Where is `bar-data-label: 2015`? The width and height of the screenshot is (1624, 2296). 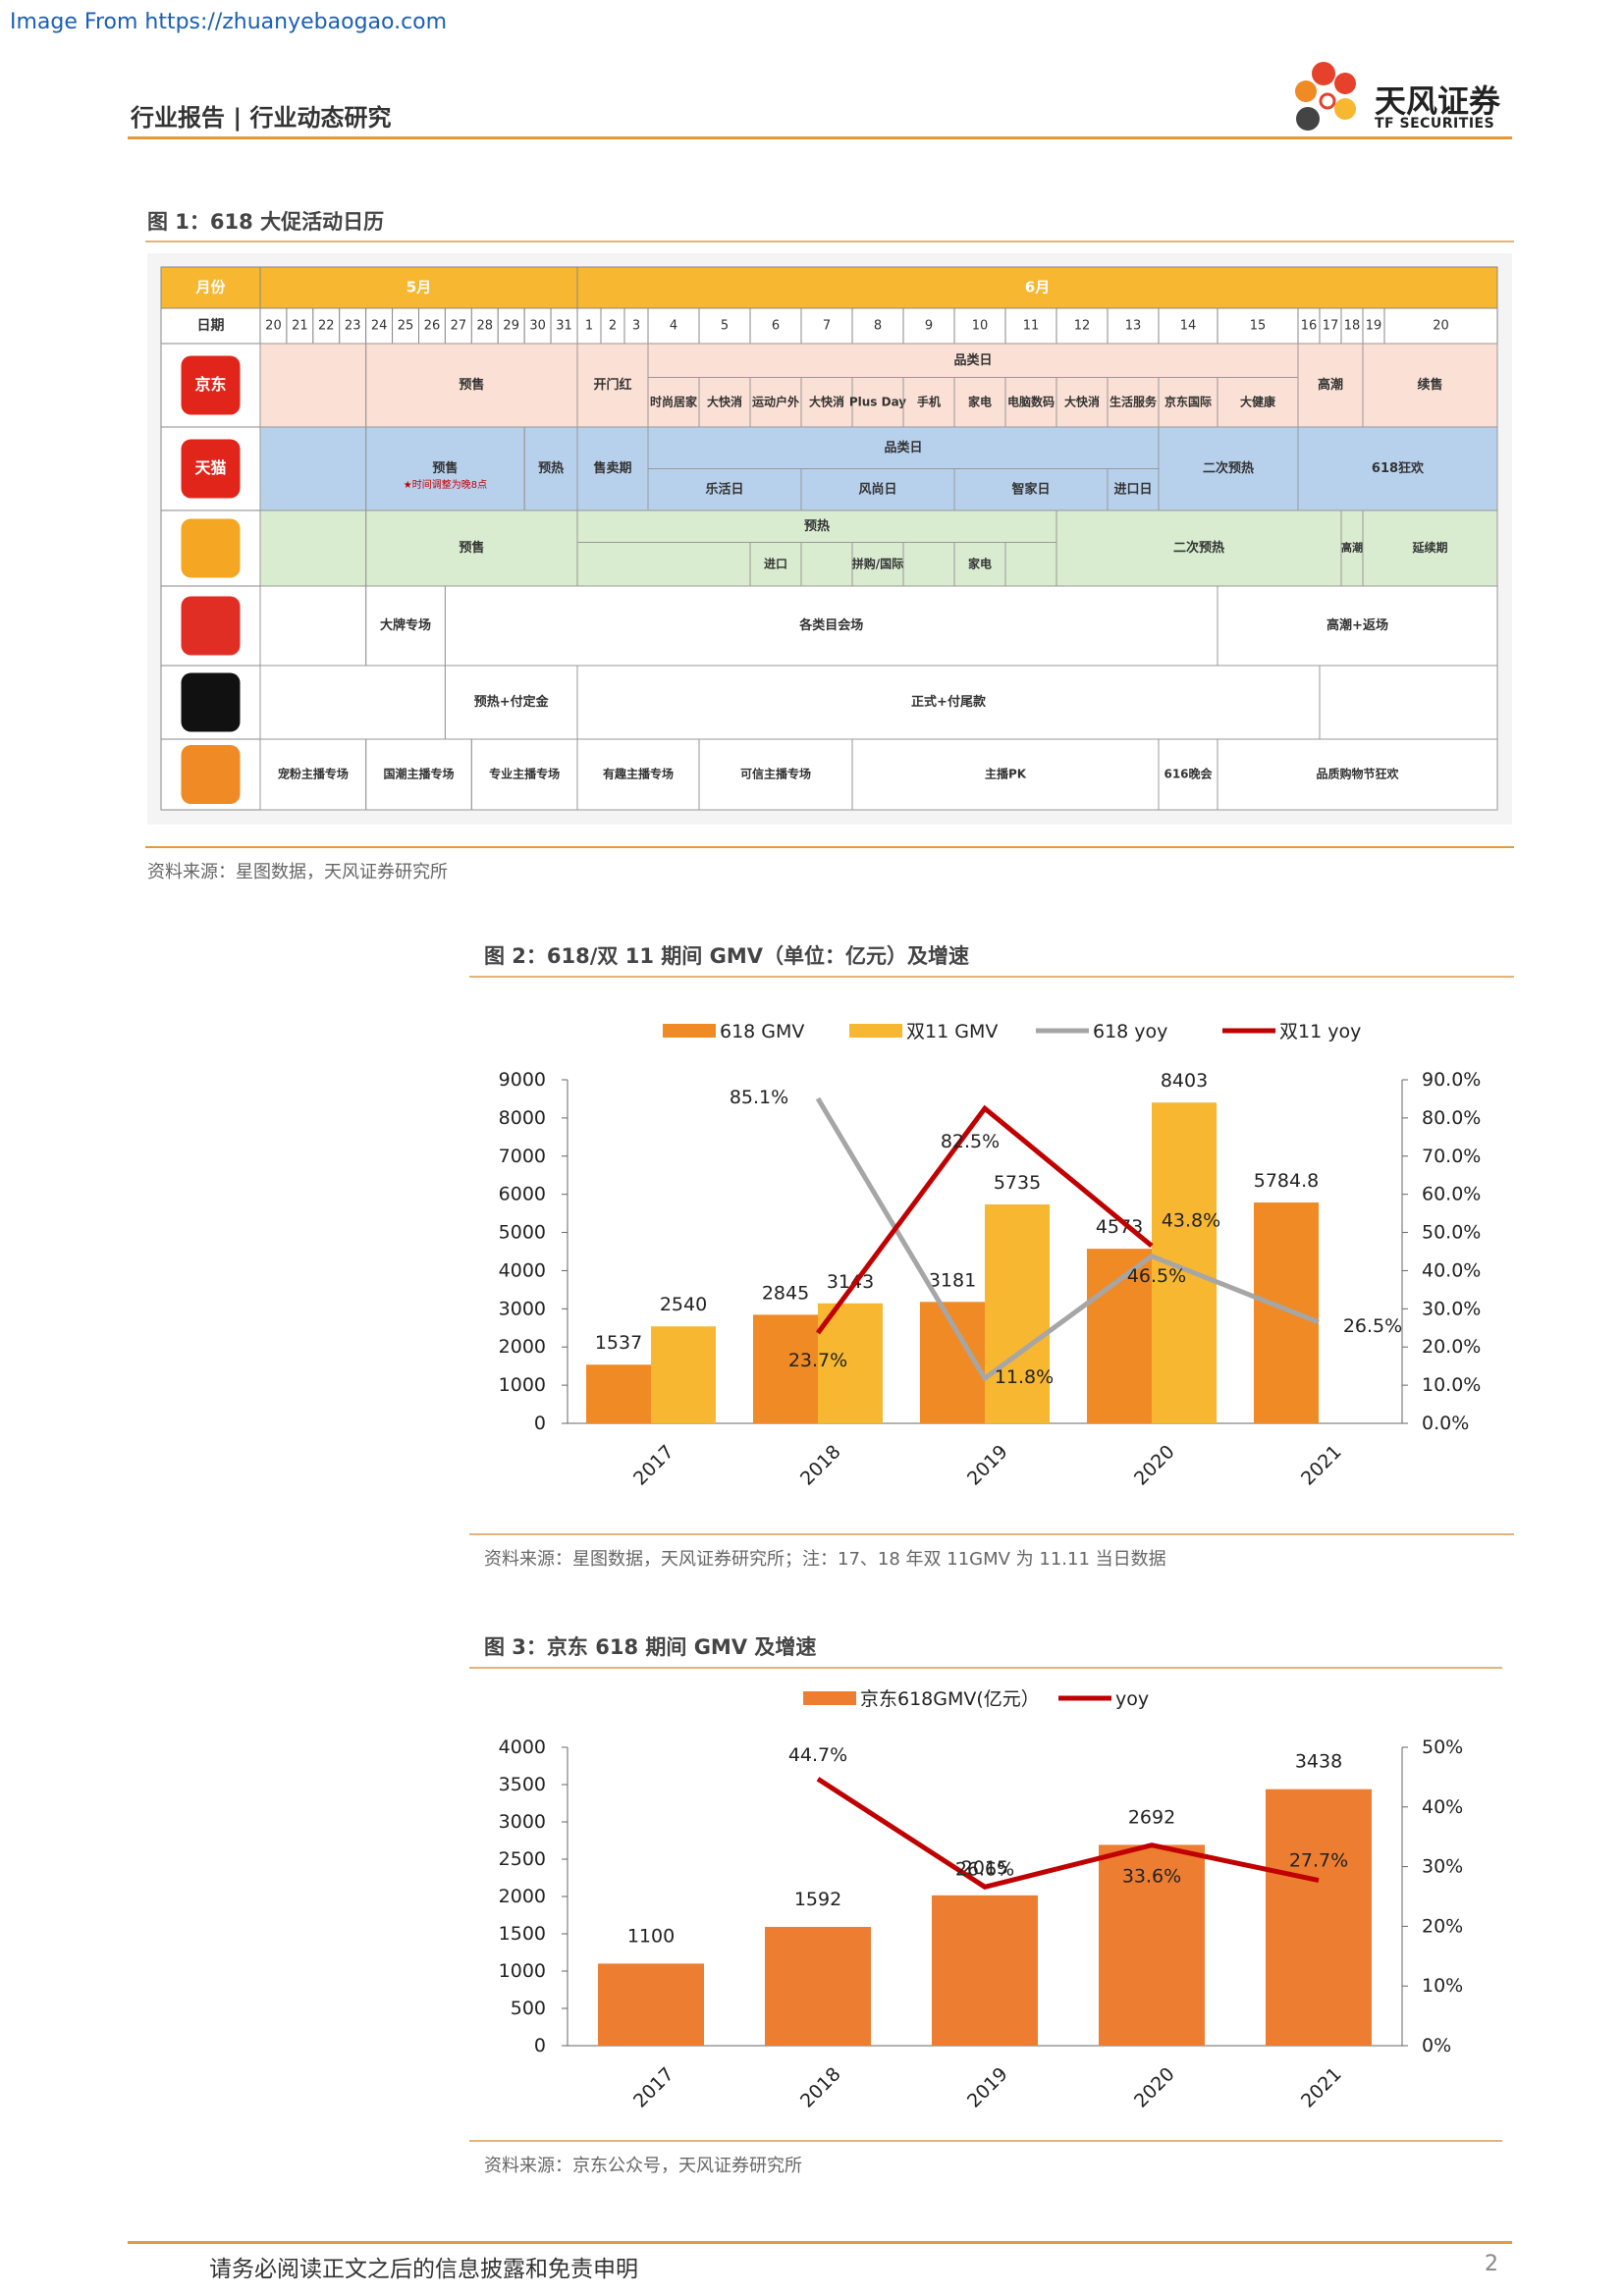 bar-data-label: 2015 is located at coordinates (984, 1868).